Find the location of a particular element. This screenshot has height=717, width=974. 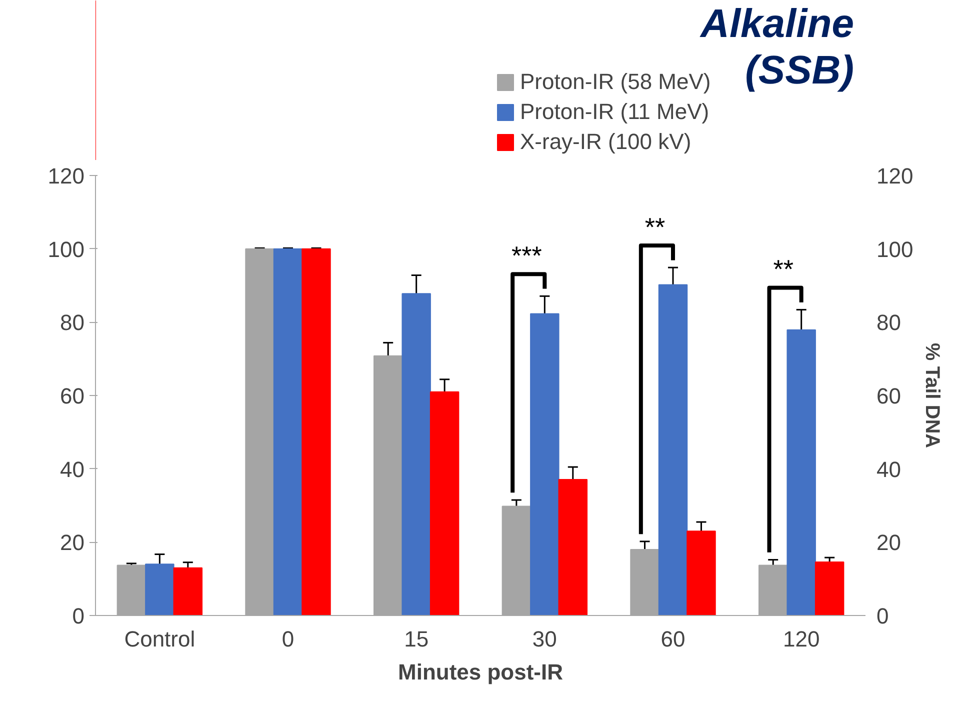

x-tick-label: 0 is located at coordinates (288, 639).